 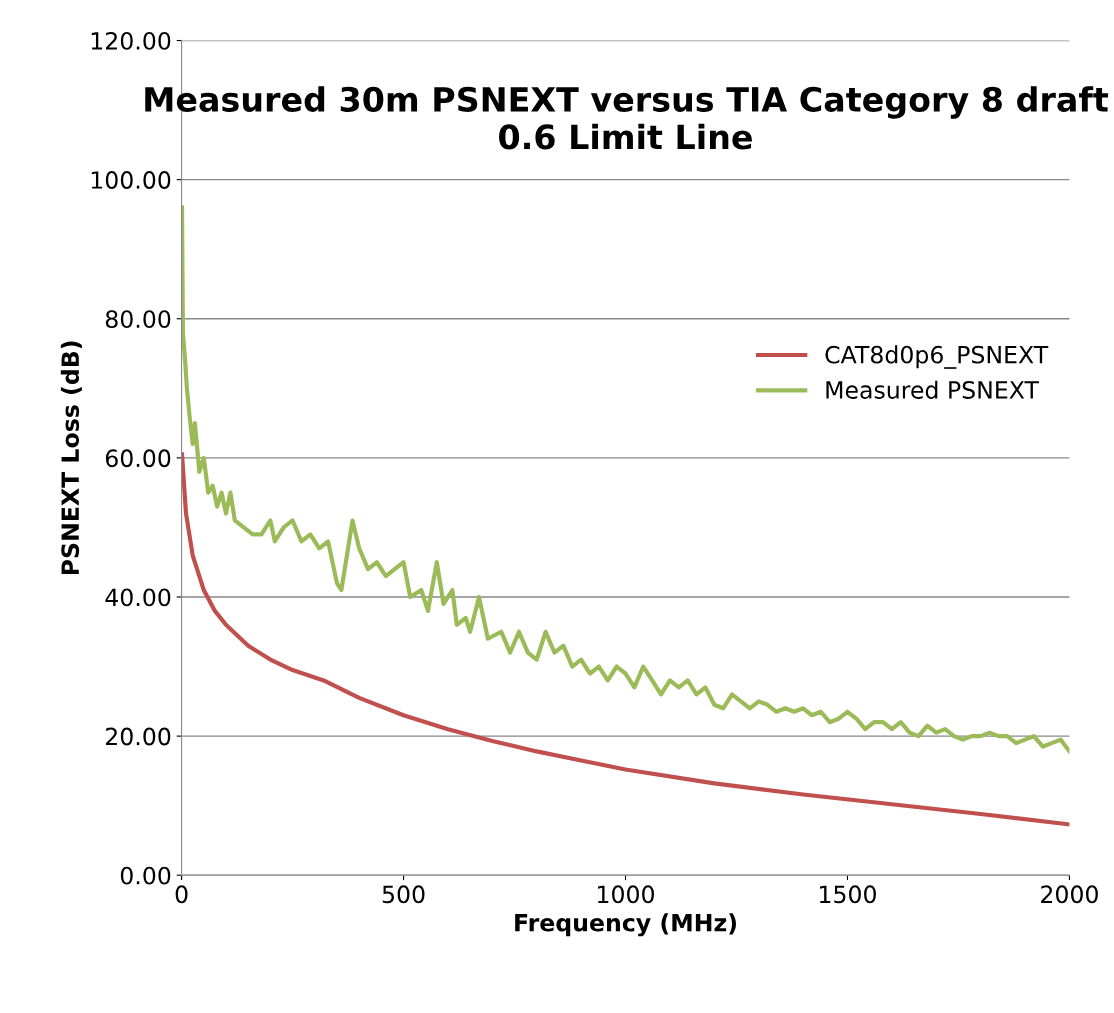 What do you see at coordinates (138, 319) in the screenshot?
I see `y-tick-label: 80.00` at bounding box center [138, 319].